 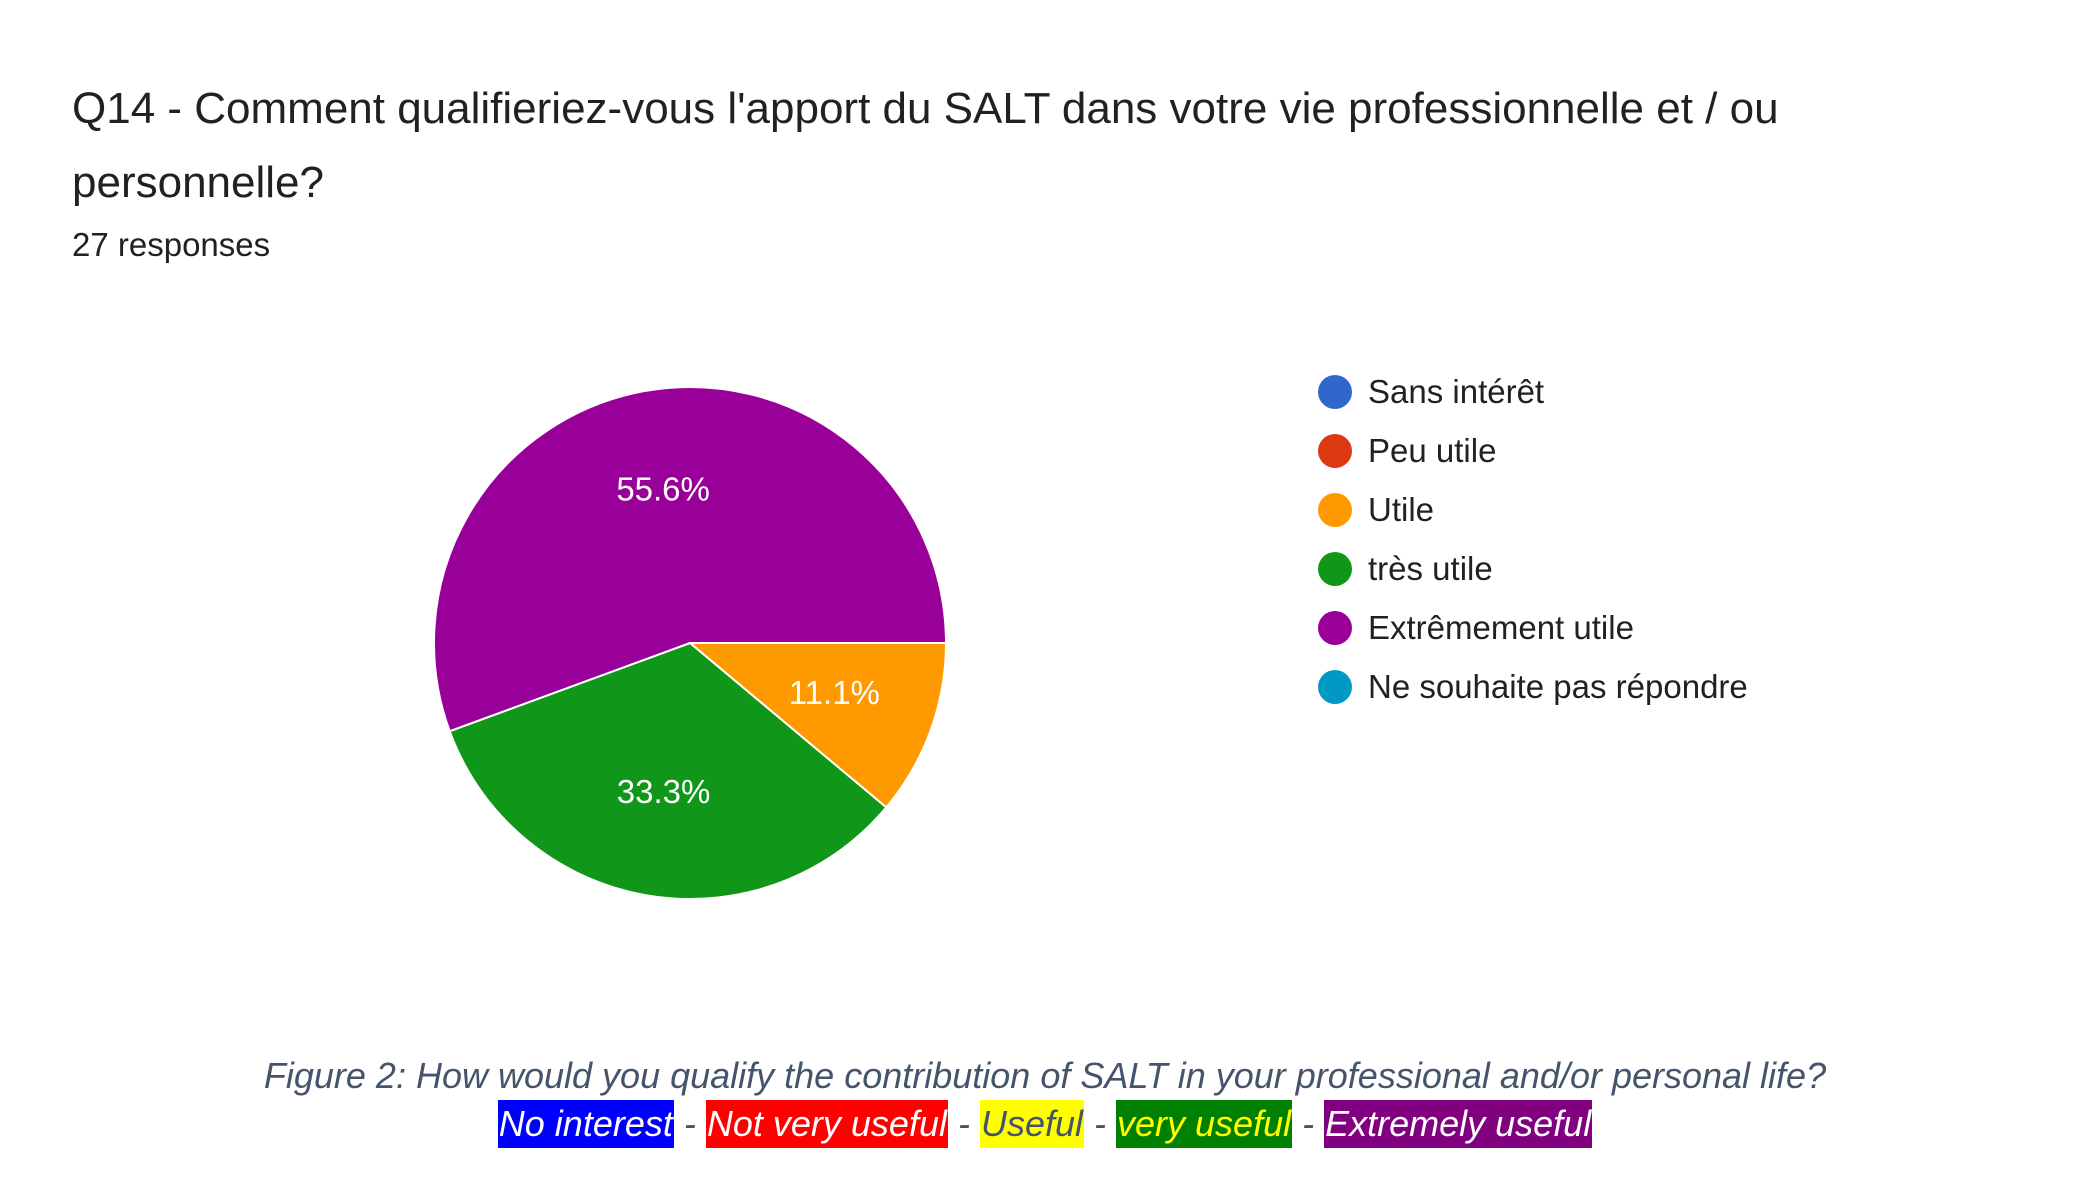 I want to click on legend-label: Utile, so click(x=1401, y=509).